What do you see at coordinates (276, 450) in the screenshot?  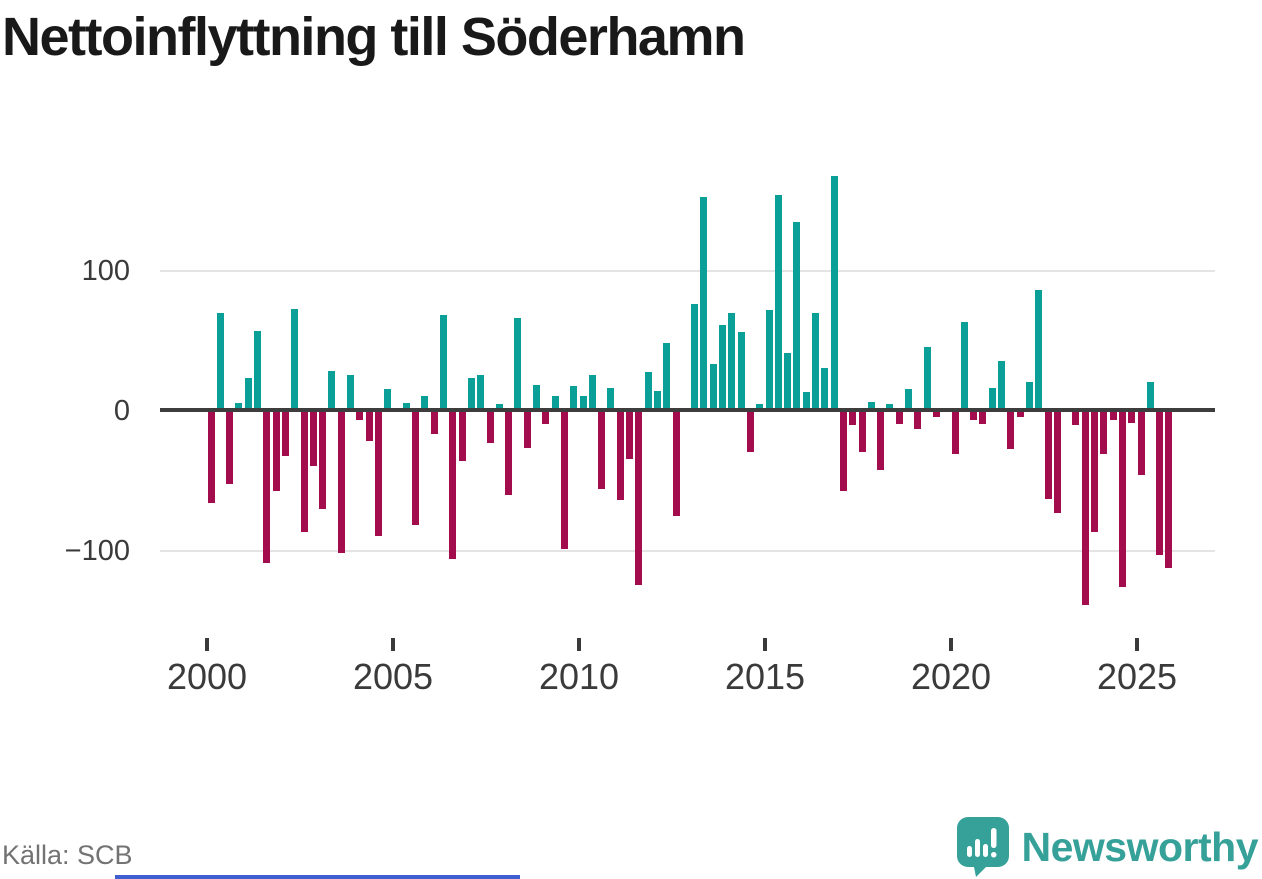 I see `bar-2001Q4` at bounding box center [276, 450].